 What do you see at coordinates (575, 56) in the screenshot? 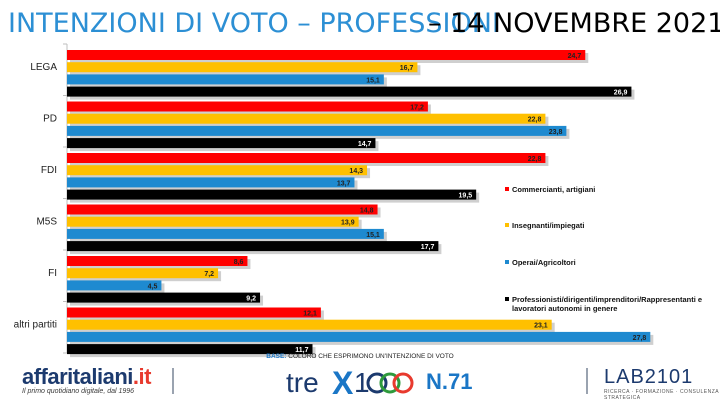
I see `data-label: 24,7` at bounding box center [575, 56].